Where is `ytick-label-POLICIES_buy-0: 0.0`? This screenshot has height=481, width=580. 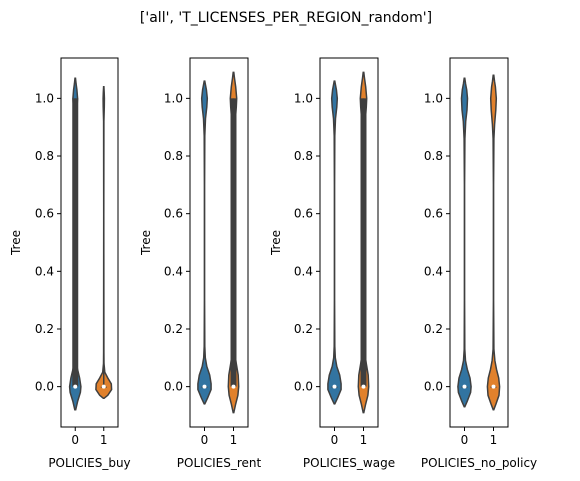
ytick-label-POLICIES_buy-0: 0.0 is located at coordinates (44, 387).